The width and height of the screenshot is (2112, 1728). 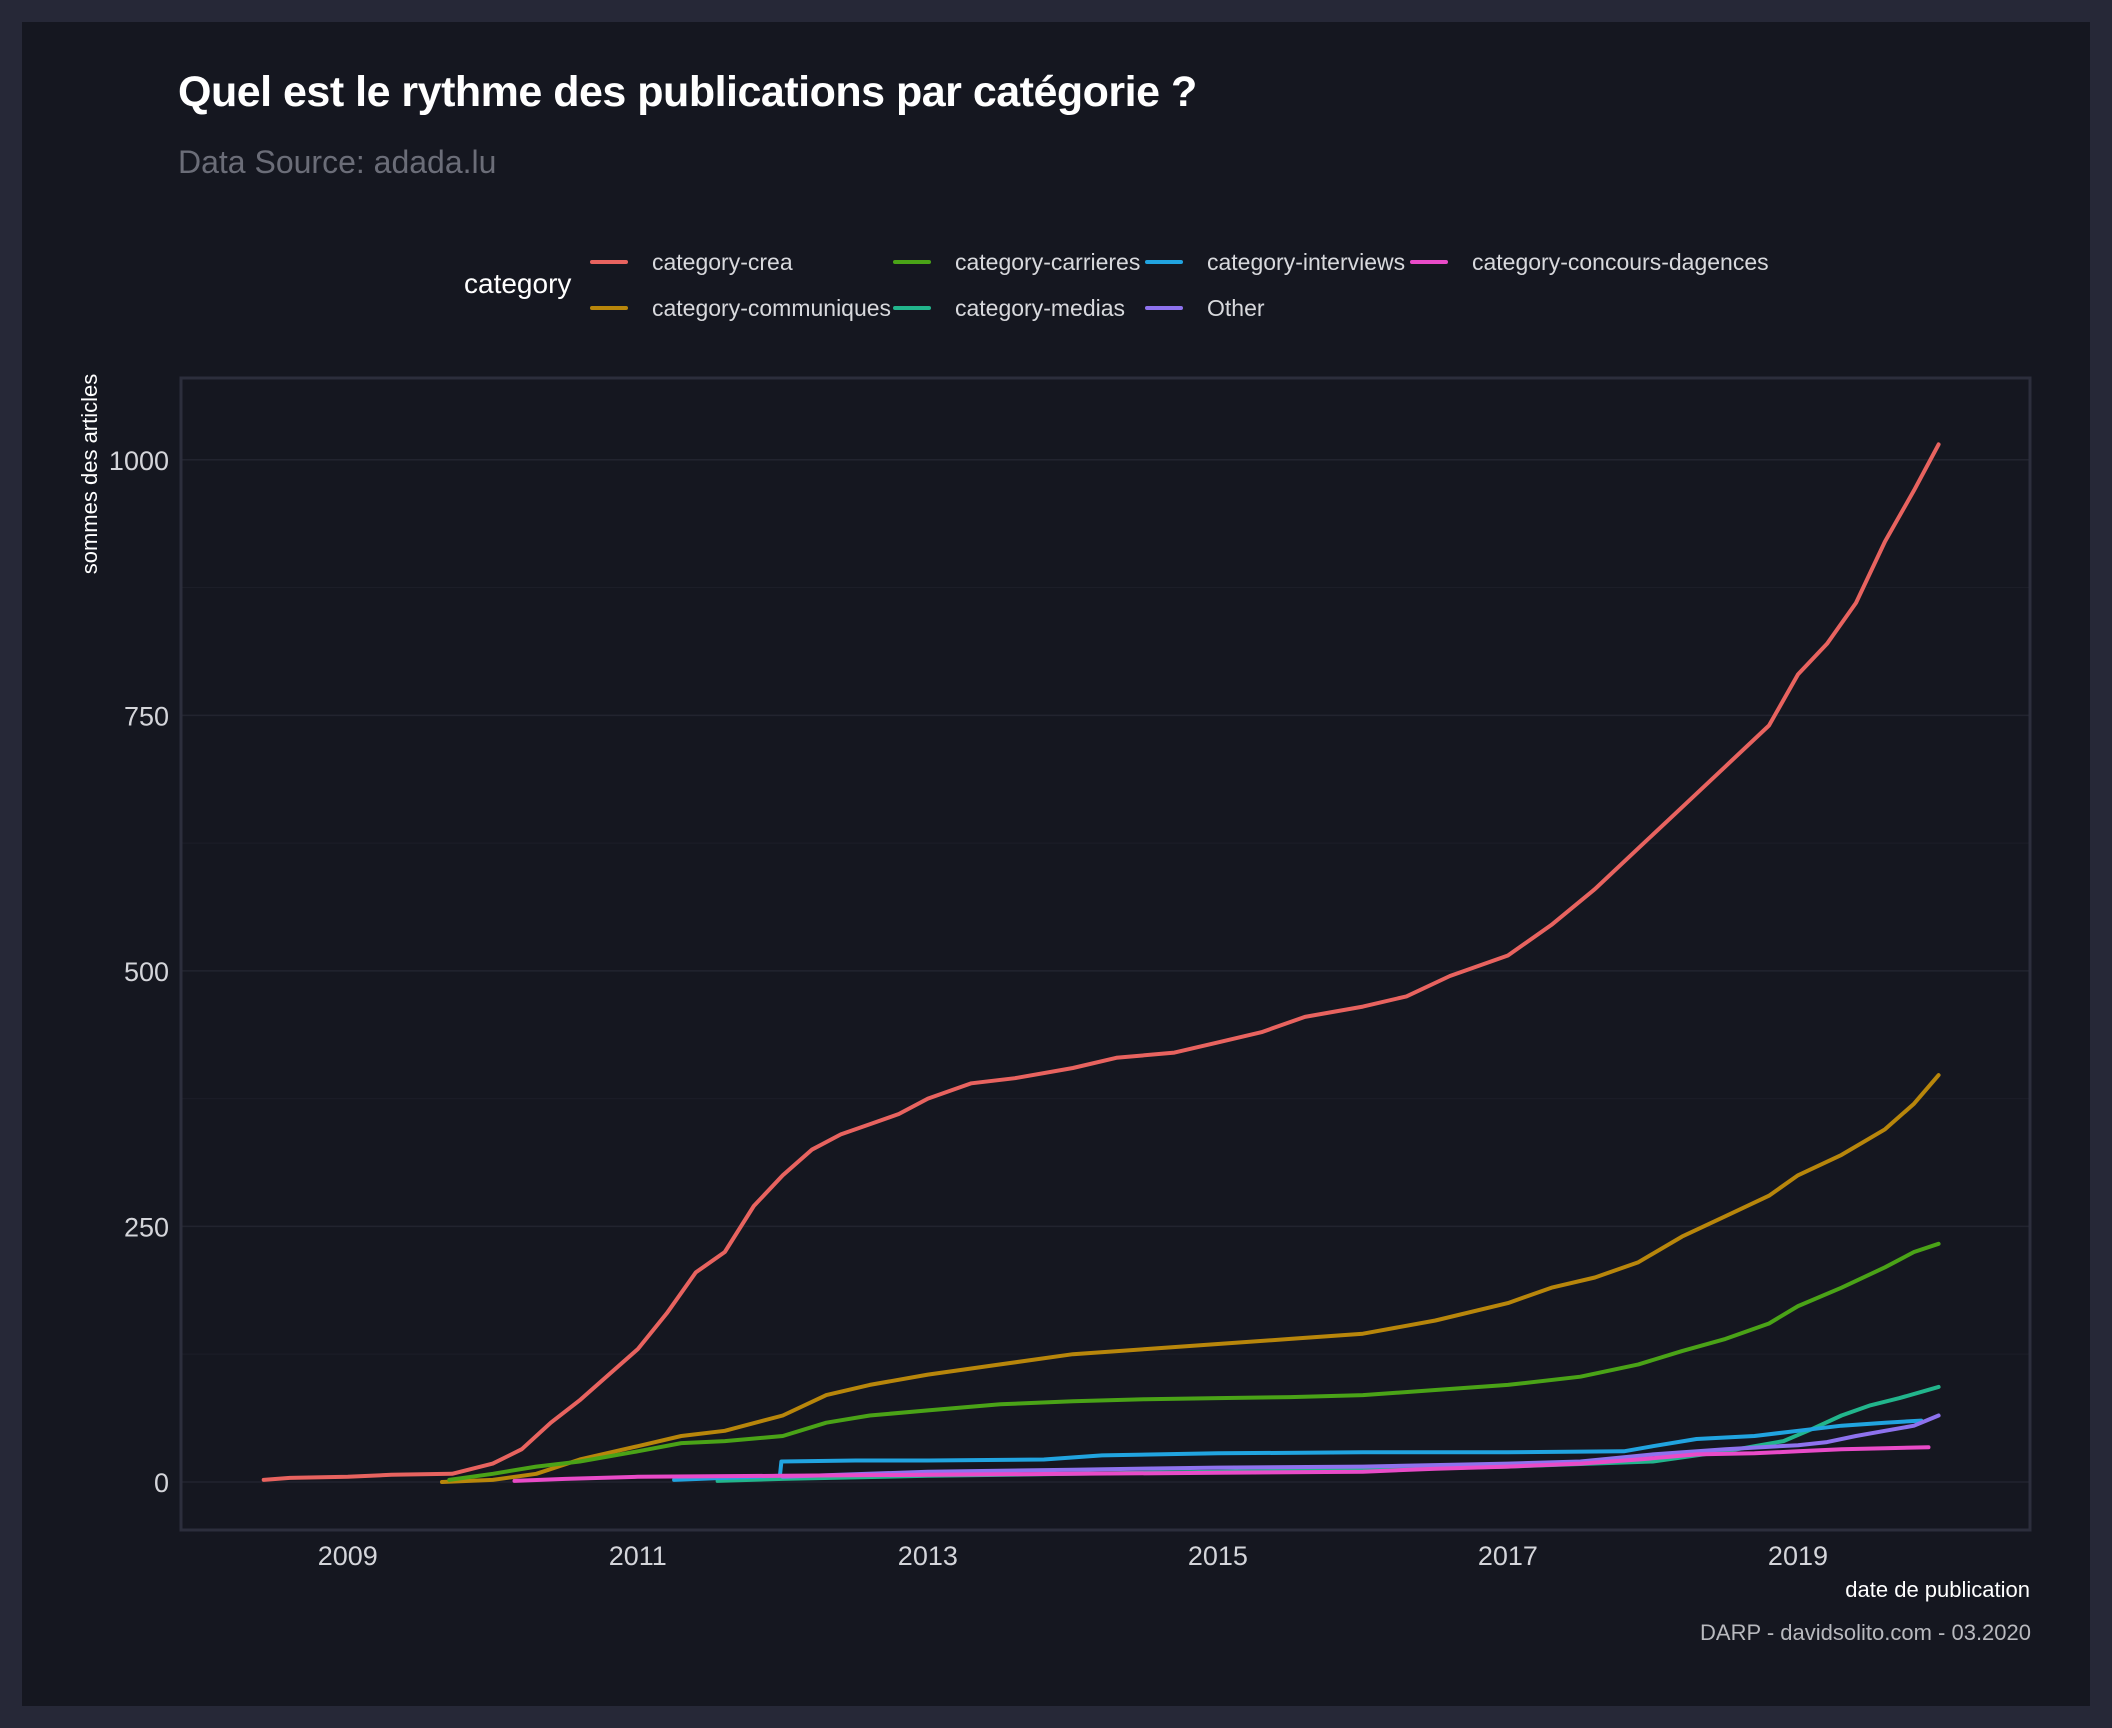 What do you see at coordinates (146, 716) in the screenshot?
I see `y-tick-label: 750` at bounding box center [146, 716].